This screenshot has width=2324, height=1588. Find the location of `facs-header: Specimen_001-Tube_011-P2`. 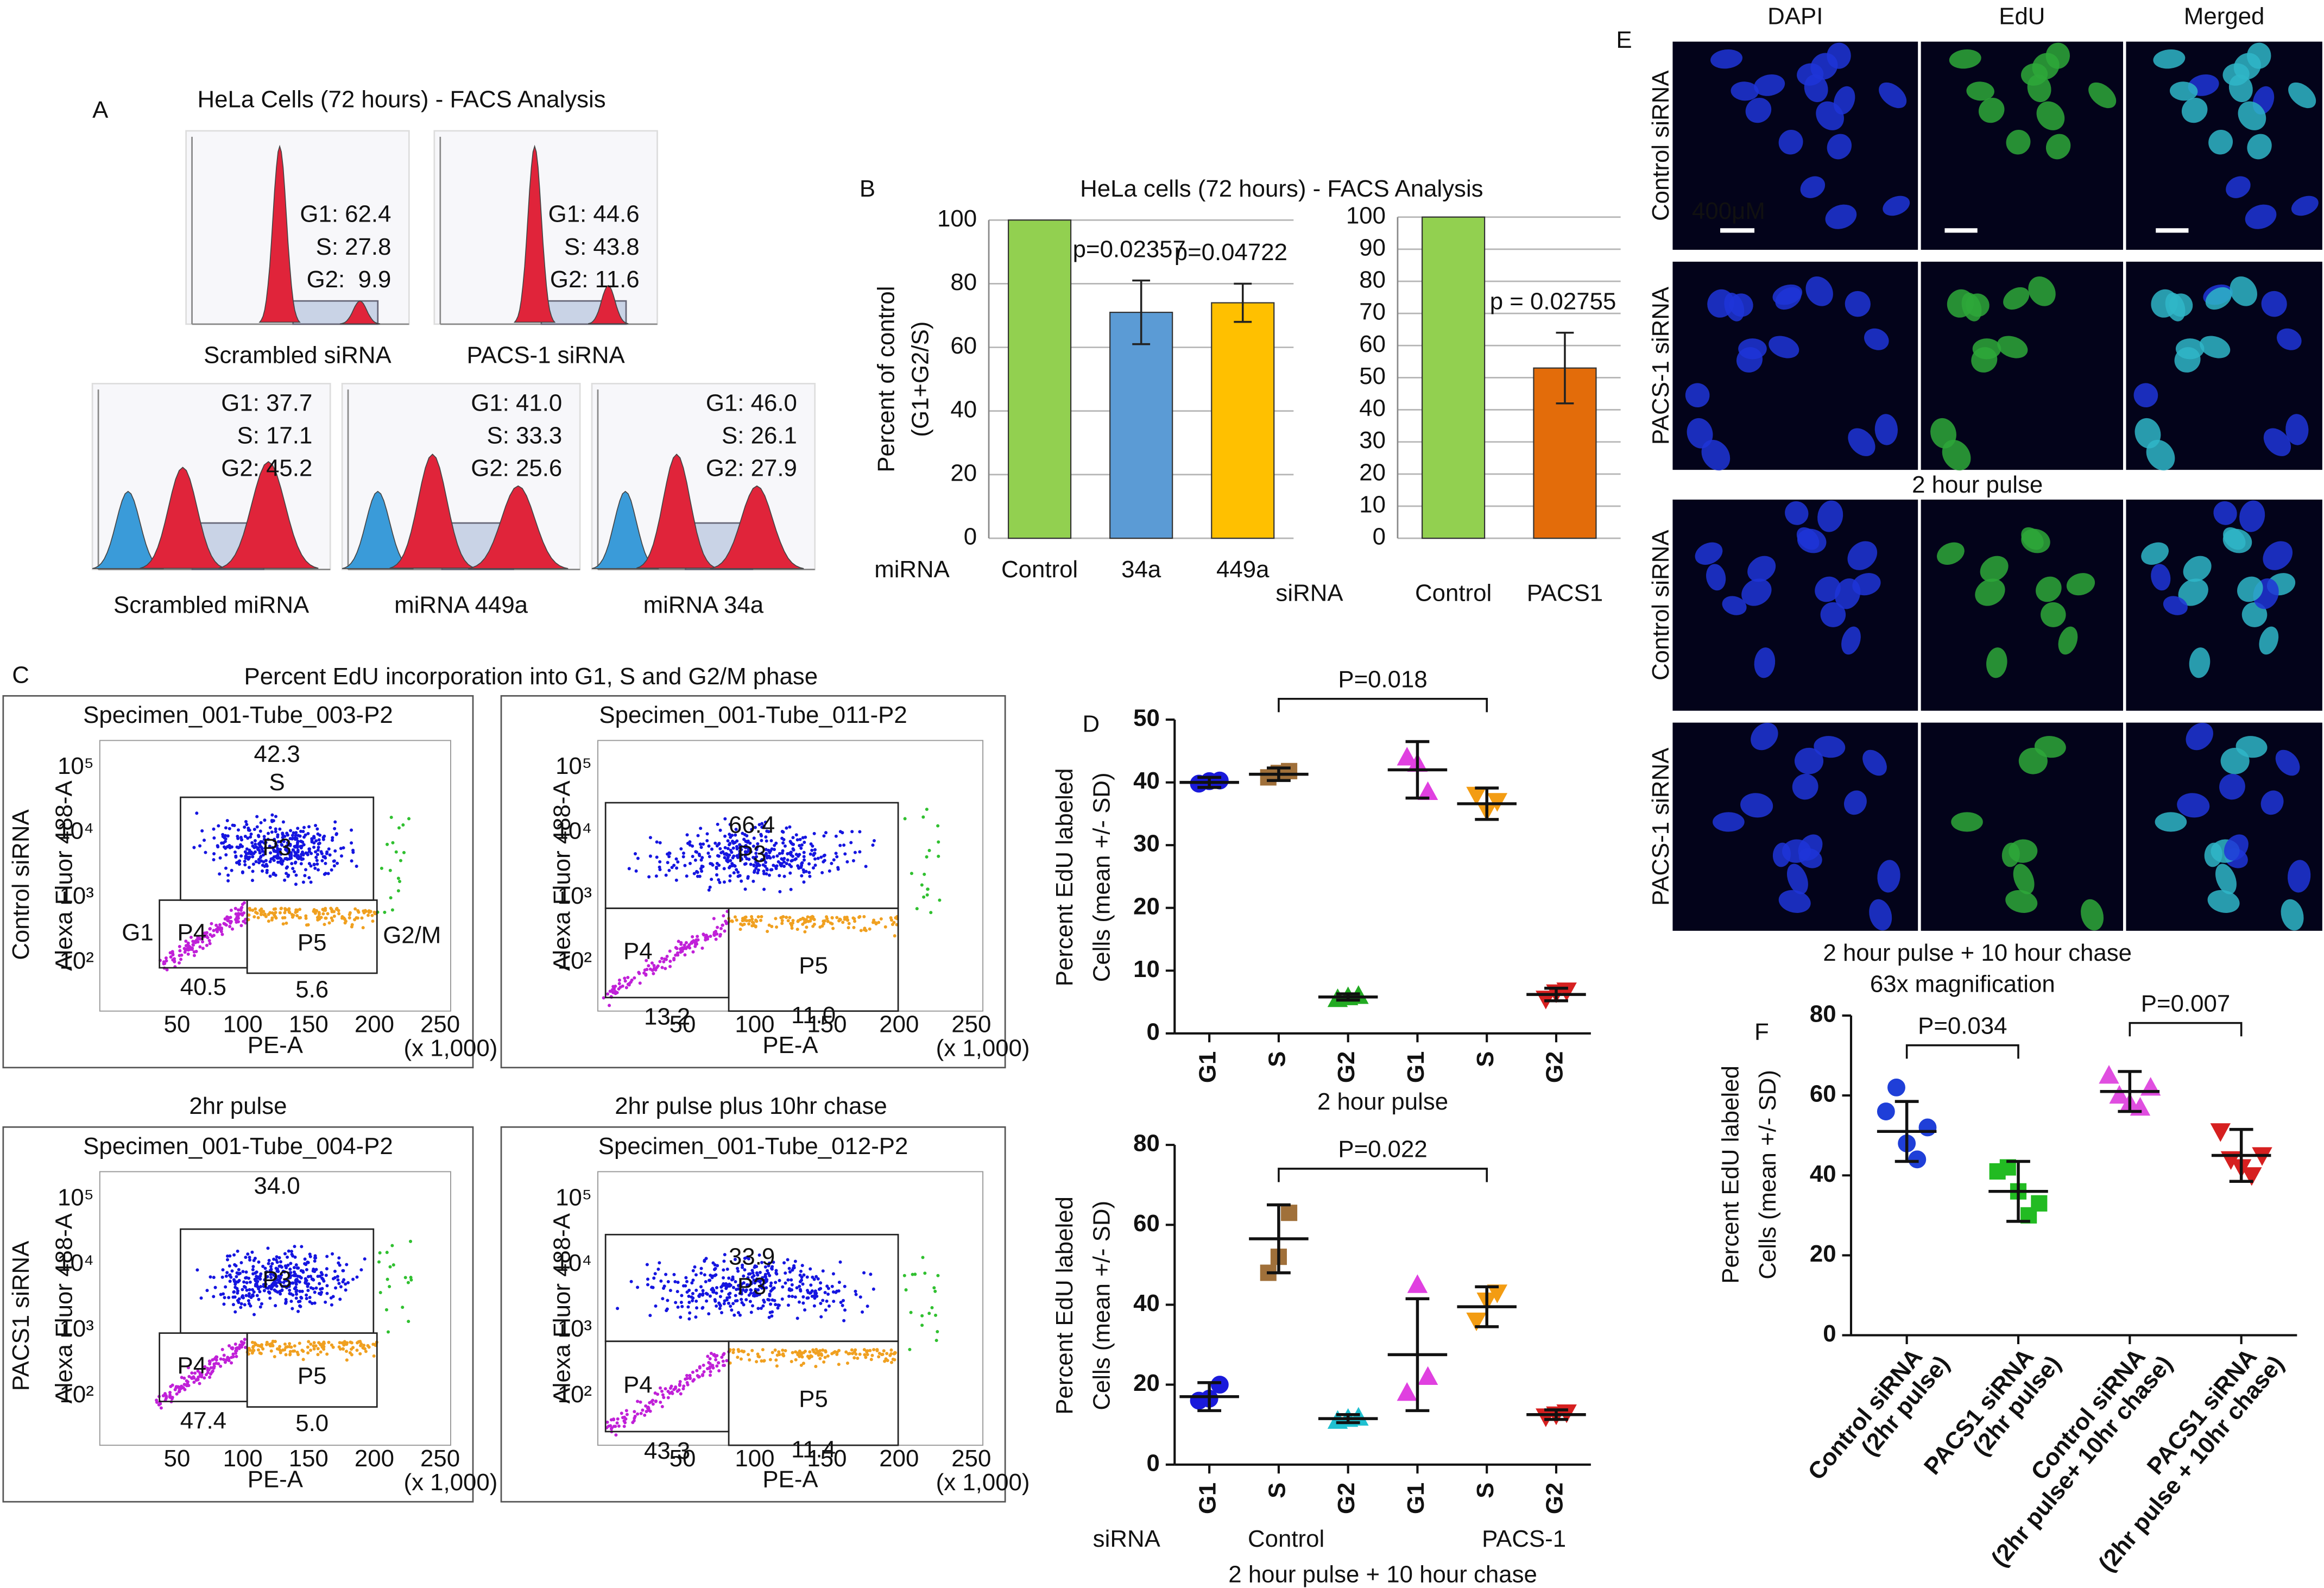

facs-header: Specimen_001-Tube_011-P2 is located at coordinates (753, 715).